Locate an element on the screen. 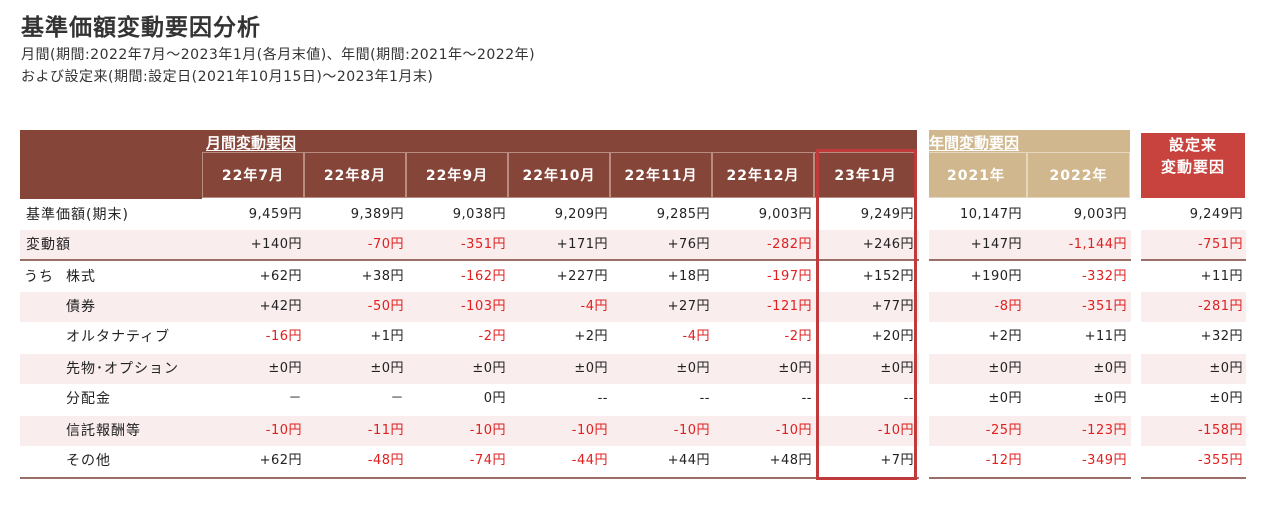 Image resolution: width=1280 pixels, height=518 pixels. table-cell: -103円 is located at coordinates (483, 306).